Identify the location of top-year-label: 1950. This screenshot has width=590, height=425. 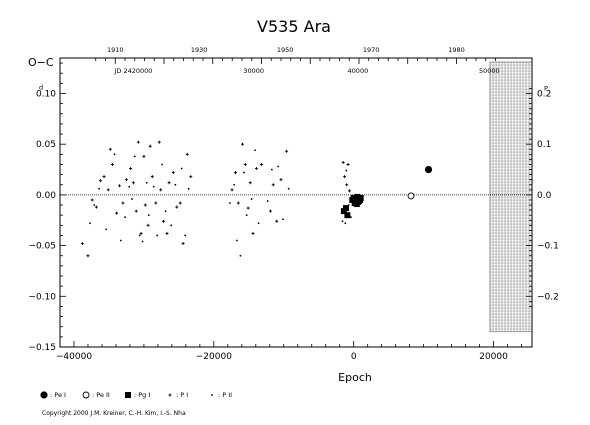
(285, 50).